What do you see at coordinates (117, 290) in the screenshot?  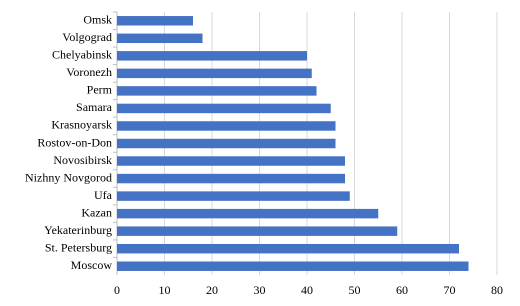 I see `x-tick-label: 0` at bounding box center [117, 290].